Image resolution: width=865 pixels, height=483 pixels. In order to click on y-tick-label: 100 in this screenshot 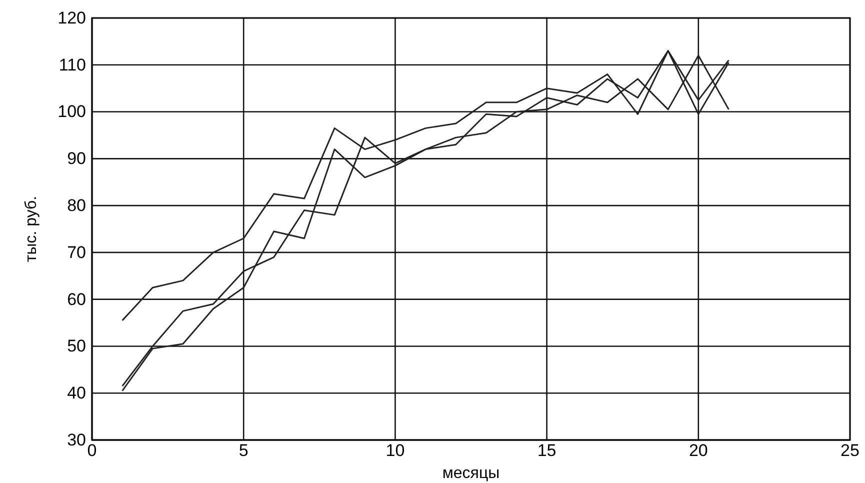, I will do `click(72, 112)`.